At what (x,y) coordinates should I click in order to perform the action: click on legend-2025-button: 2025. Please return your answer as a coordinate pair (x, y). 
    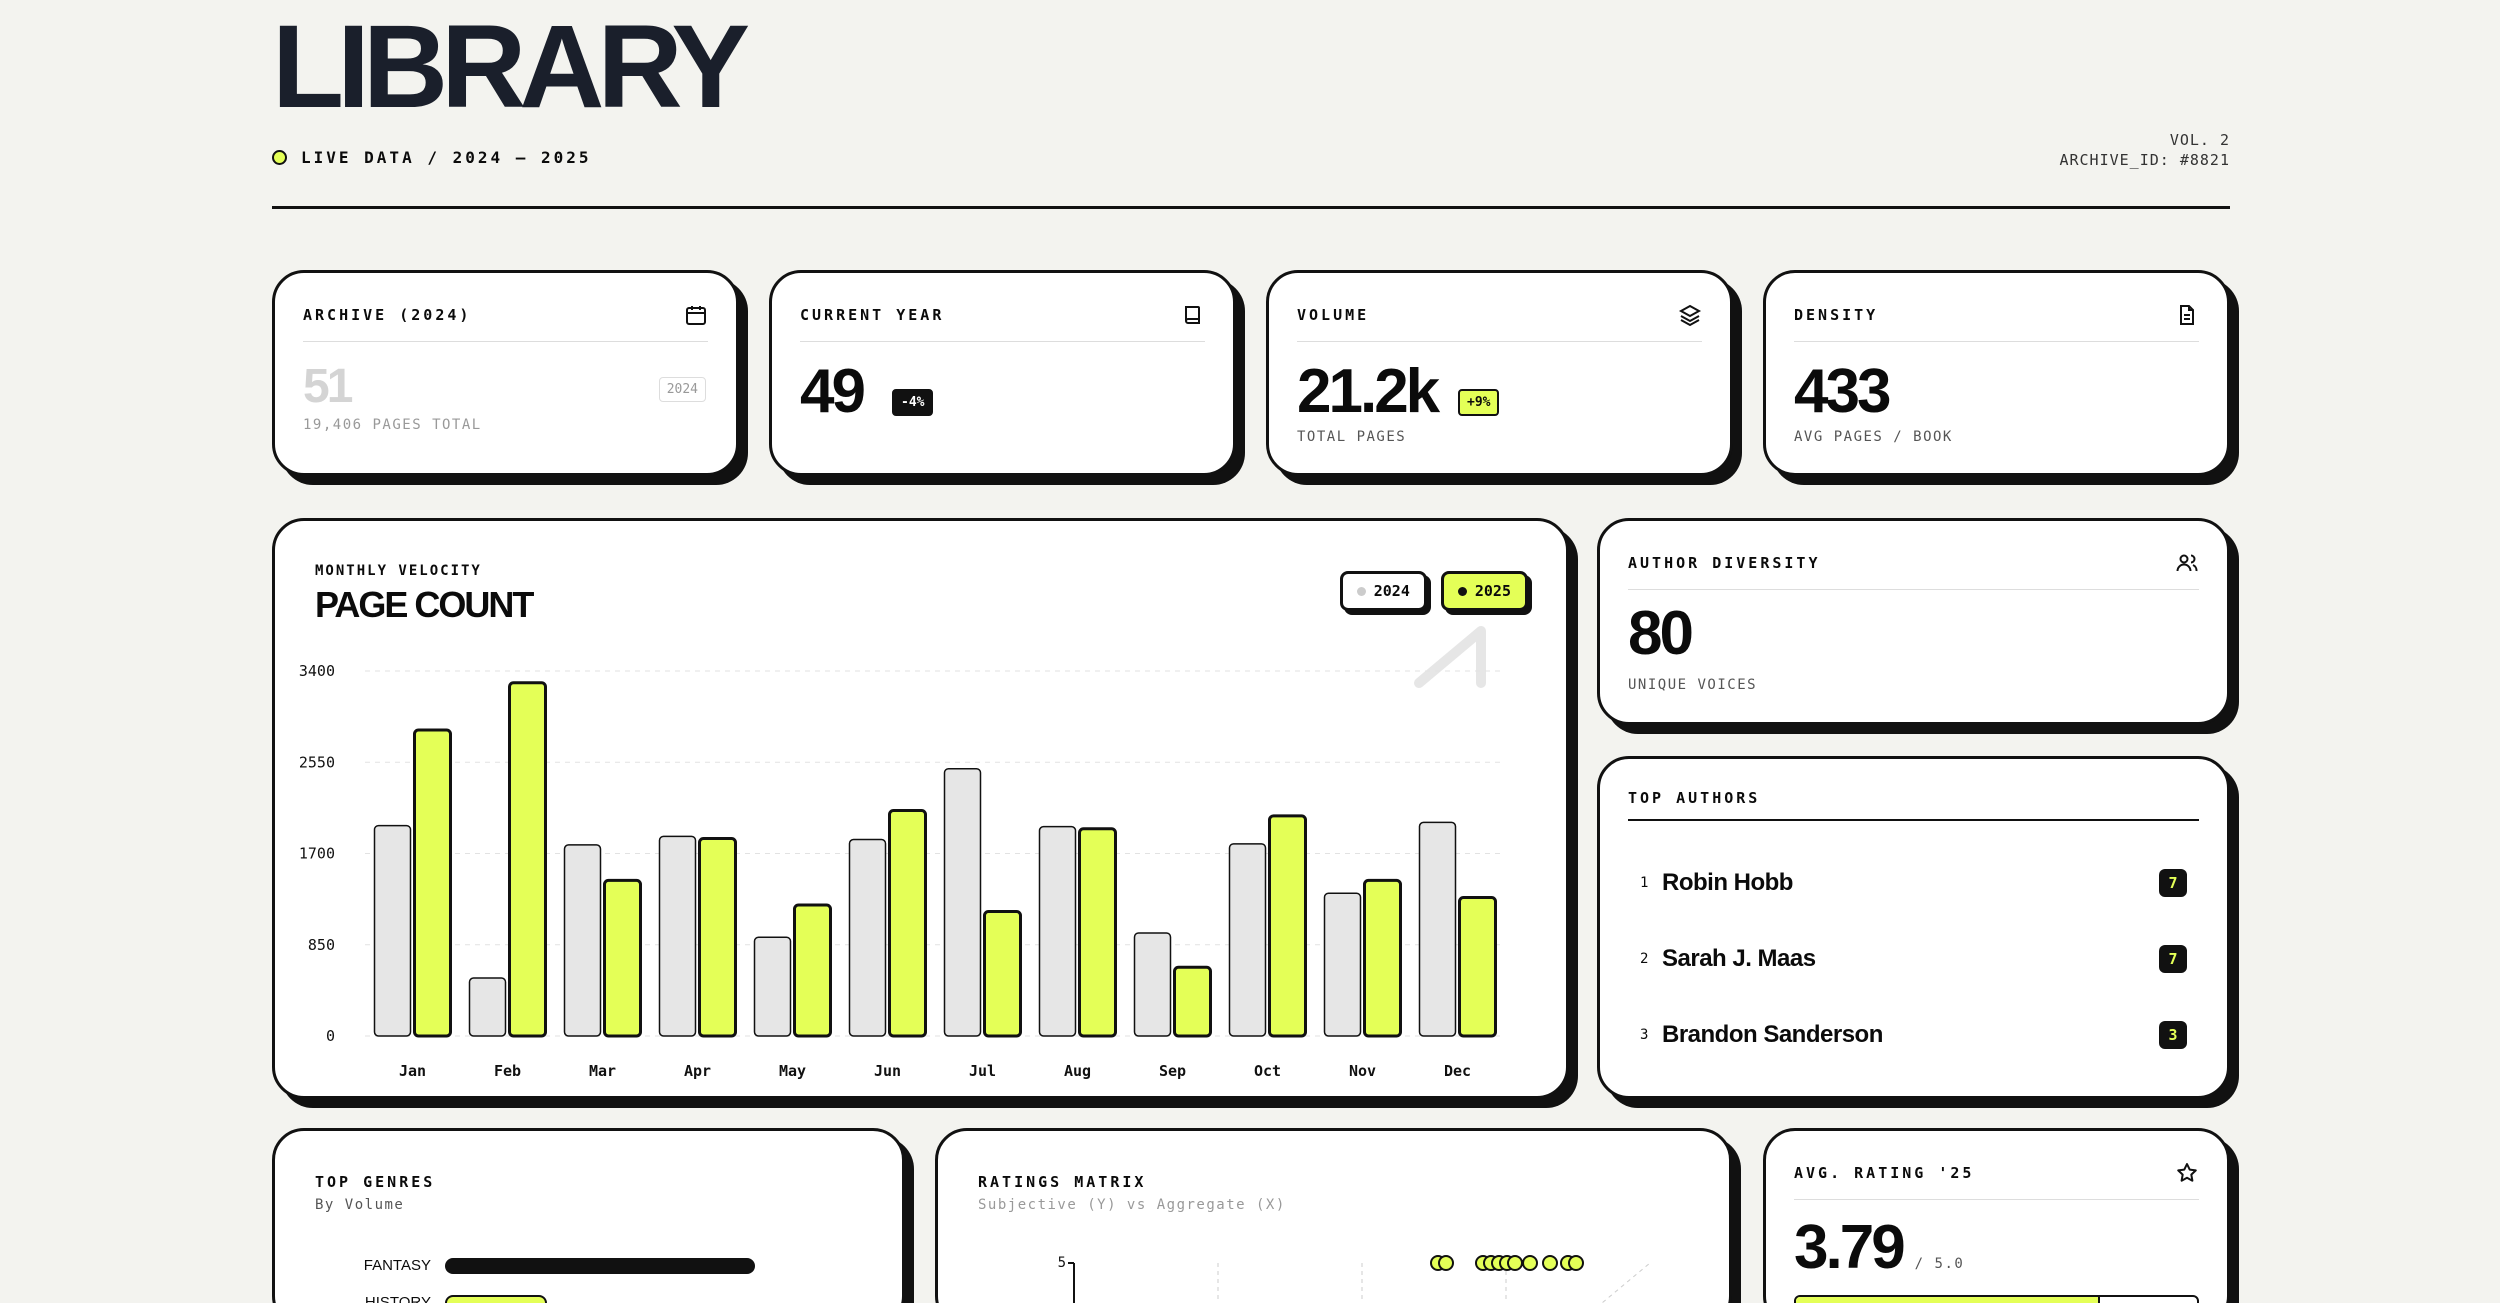
    Looking at the image, I should click on (1484, 591).